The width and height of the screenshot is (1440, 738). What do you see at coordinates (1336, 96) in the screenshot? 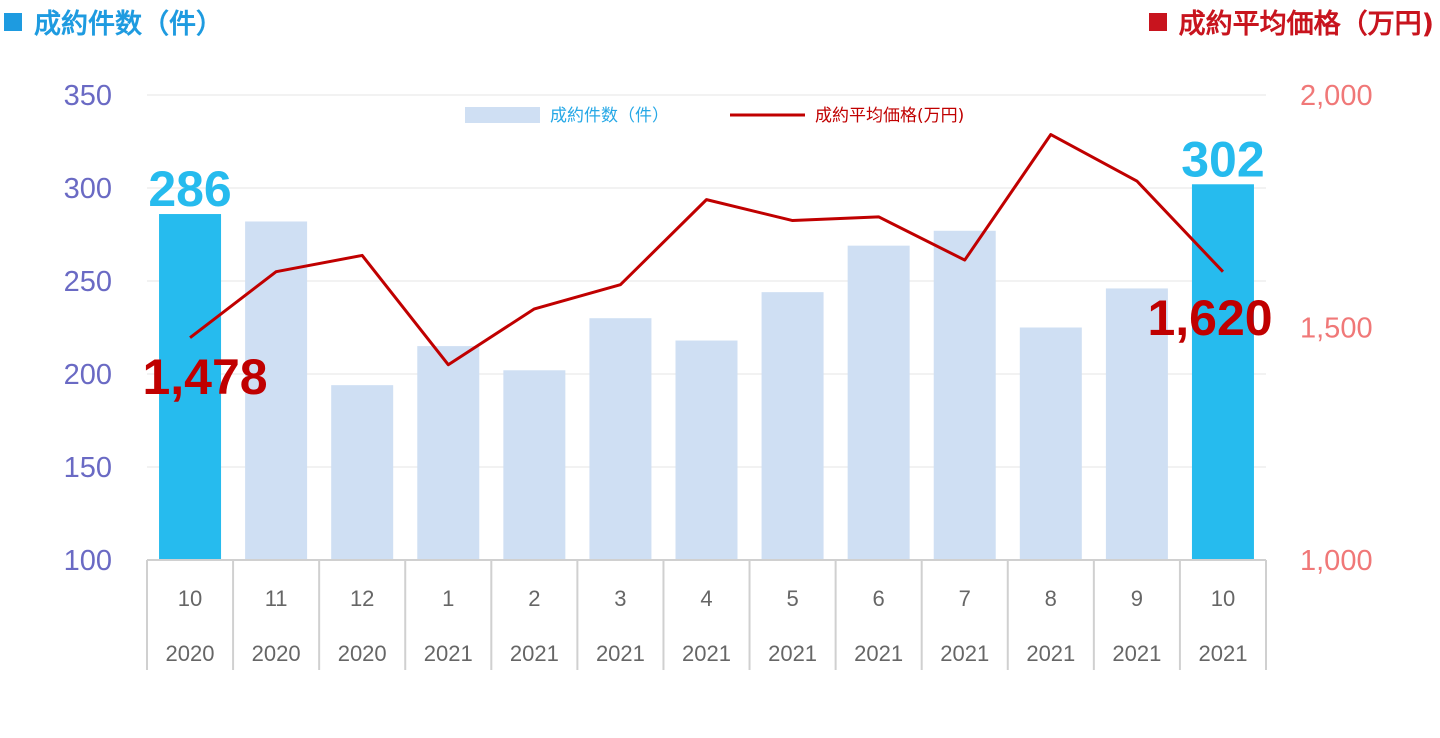
I see `y-right-tick-label: 2,000` at bounding box center [1336, 96].